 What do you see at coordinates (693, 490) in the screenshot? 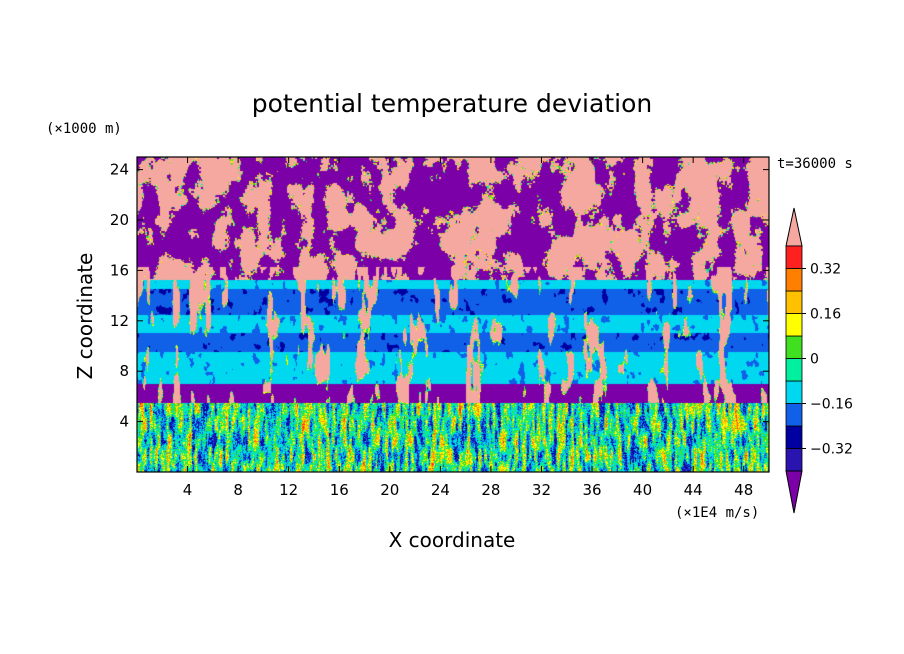
I see `x-tick-label: 44` at bounding box center [693, 490].